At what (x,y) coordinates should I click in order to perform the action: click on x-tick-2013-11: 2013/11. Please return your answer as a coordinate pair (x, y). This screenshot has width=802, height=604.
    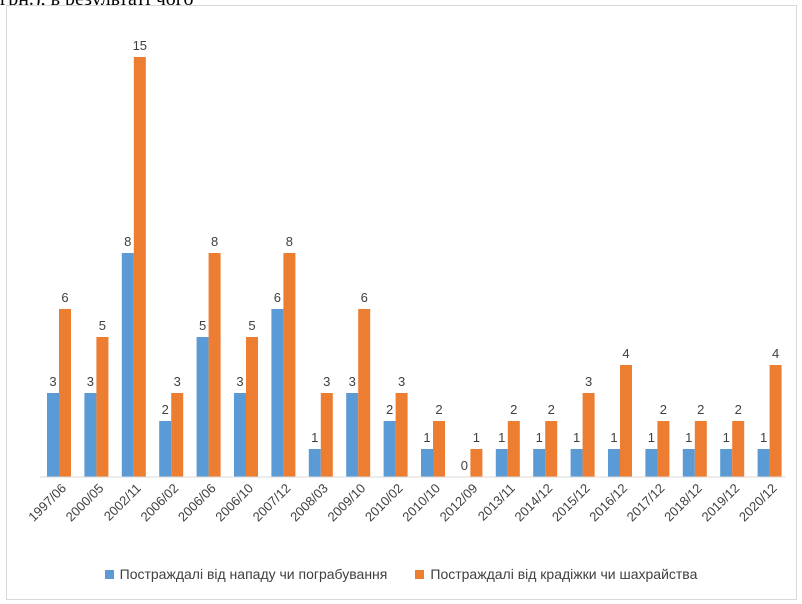
    Looking at the image, I should click on (496, 502).